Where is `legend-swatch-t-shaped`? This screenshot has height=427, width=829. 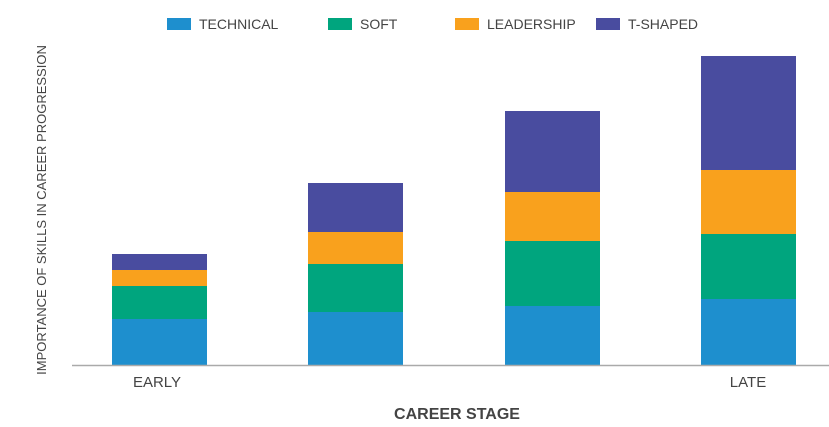
legend-swatch-t-shaped is located at coordinates (608, 24).